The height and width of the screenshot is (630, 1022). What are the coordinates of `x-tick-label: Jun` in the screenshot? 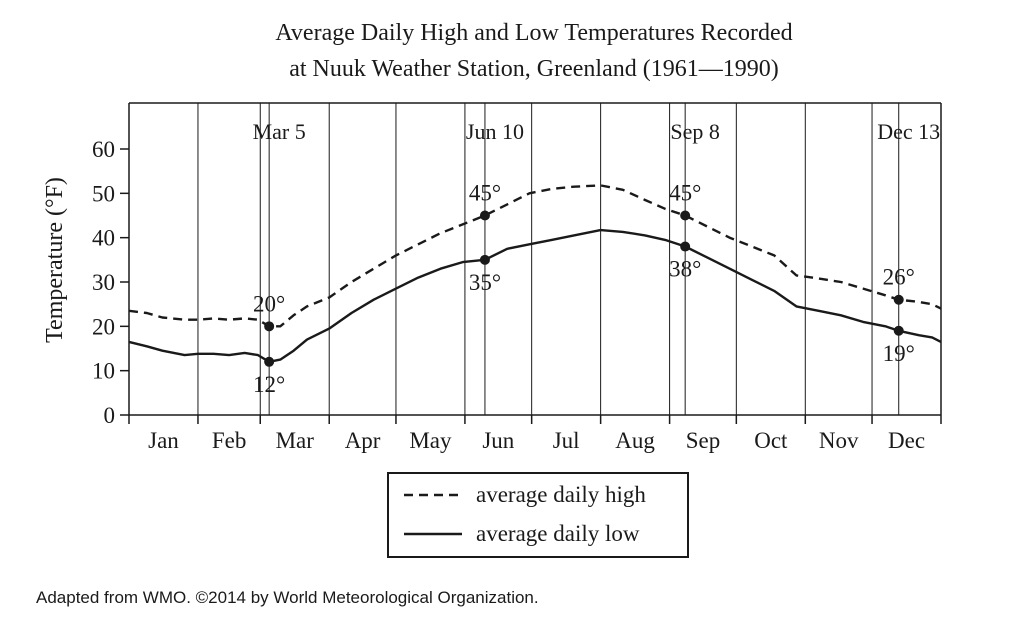 It's located at (498, 440).